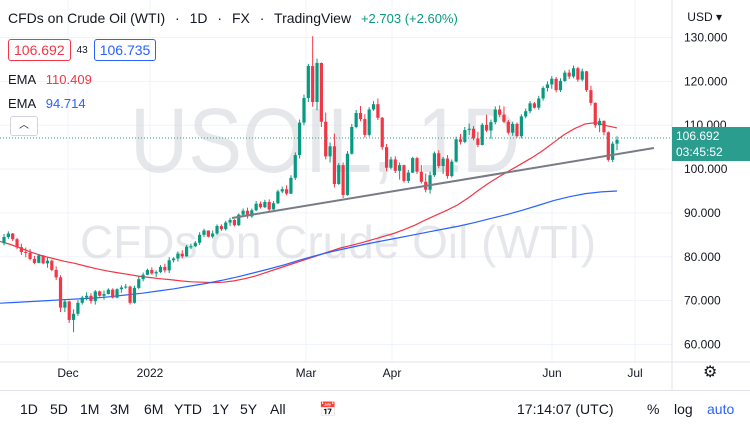 The width and height of the screenshot is (750, 432). Describe the element at coordinates (154, 409) in the screenshot. I see `timeframe-6m-button: 6M` at that location.